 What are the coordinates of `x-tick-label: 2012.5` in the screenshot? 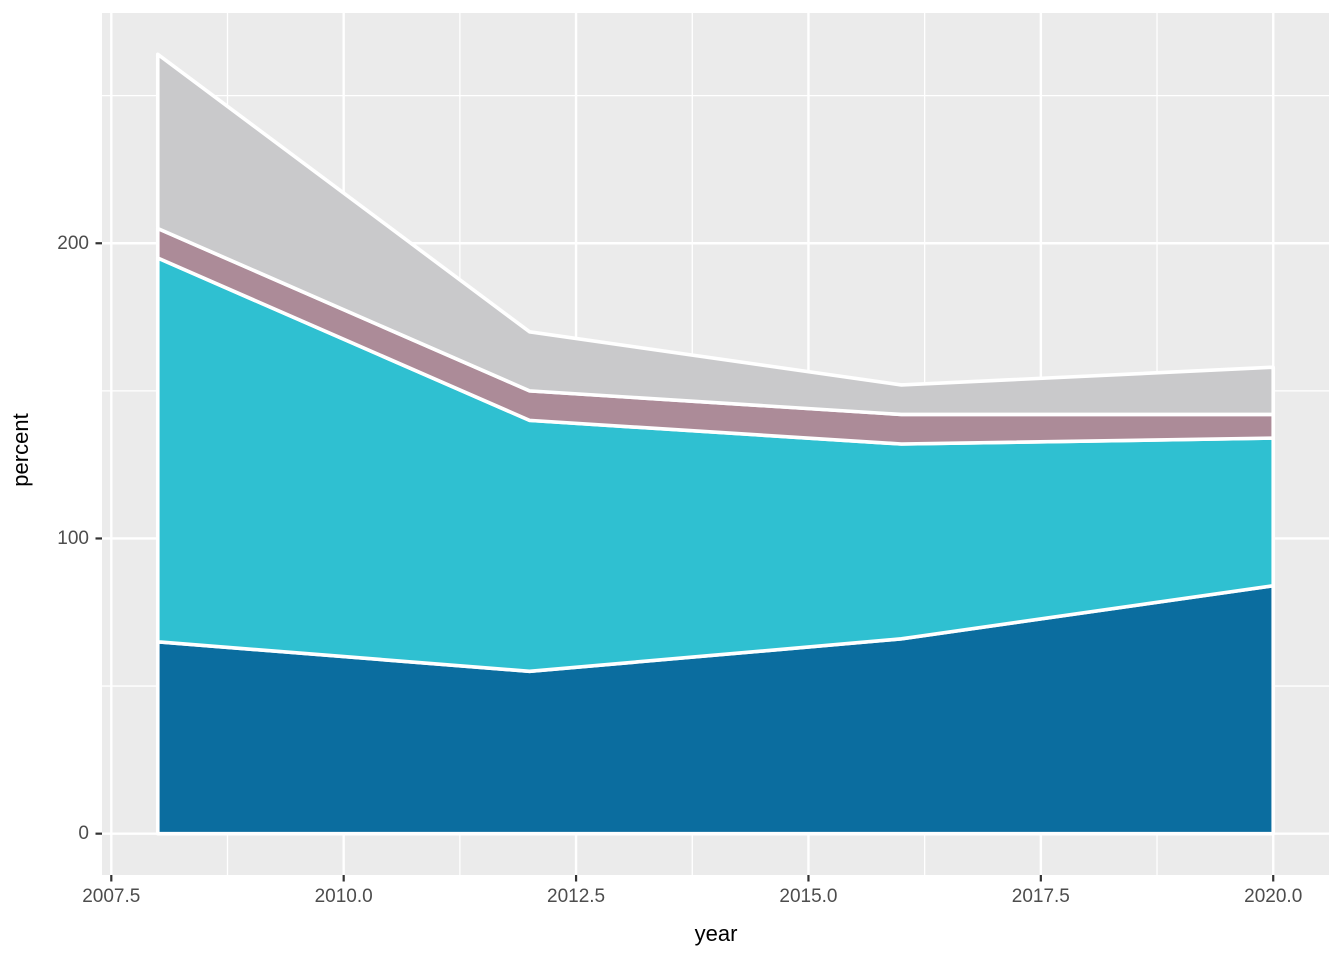 It's located at (576, 896).